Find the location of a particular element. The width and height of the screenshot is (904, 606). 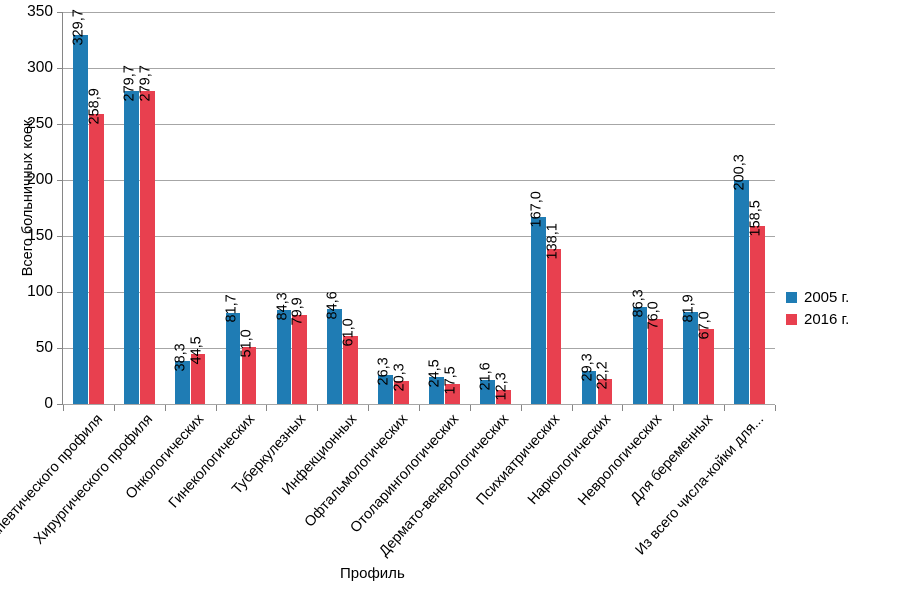

y-axis-tick-label: 150 is located at coordinates (40, 235).